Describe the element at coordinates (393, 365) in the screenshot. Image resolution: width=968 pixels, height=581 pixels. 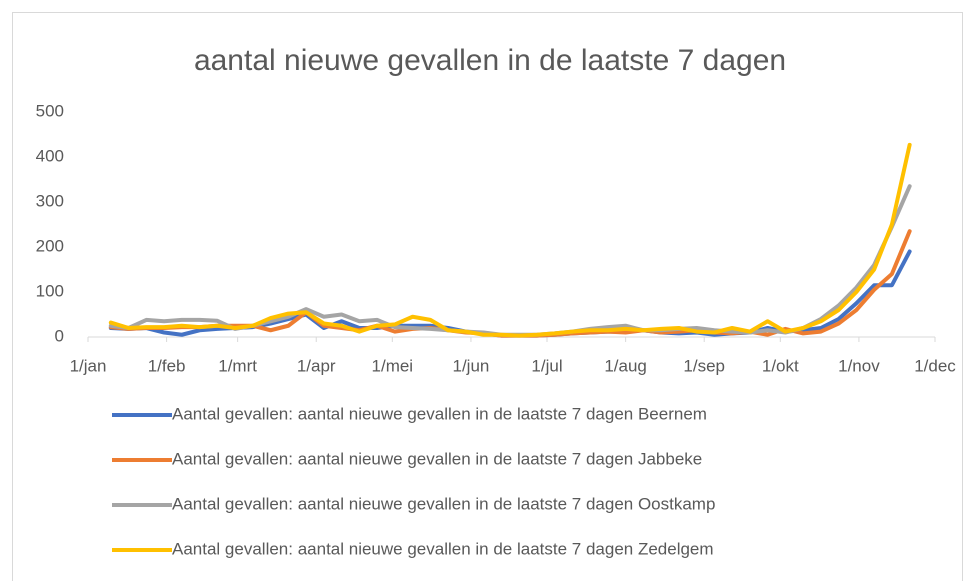
I see `x-tick-label: 1/mei` at that location.